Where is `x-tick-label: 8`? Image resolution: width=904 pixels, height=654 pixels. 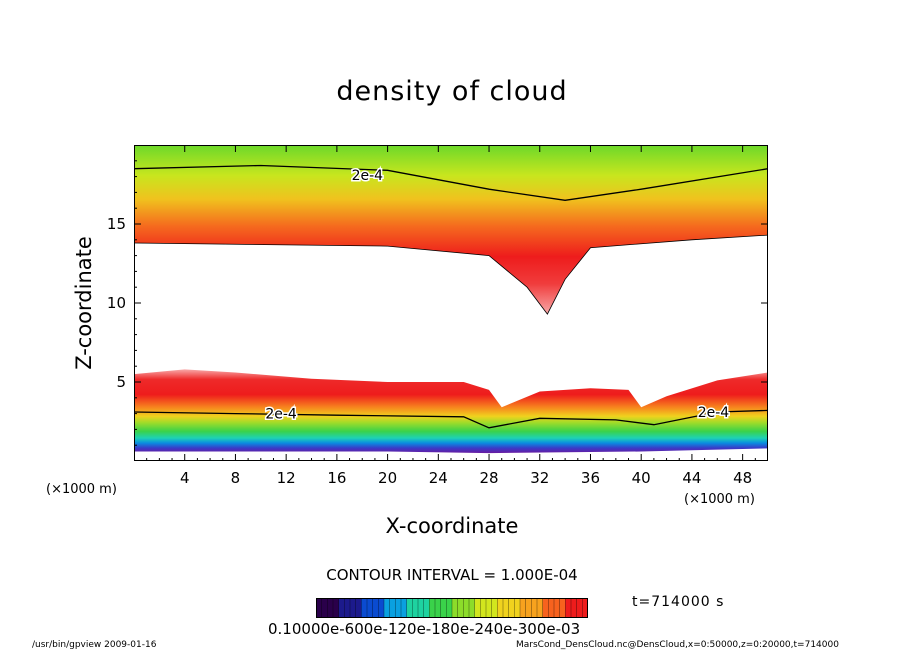
x-tick-label: 8 is located at coordinates (235, 478).